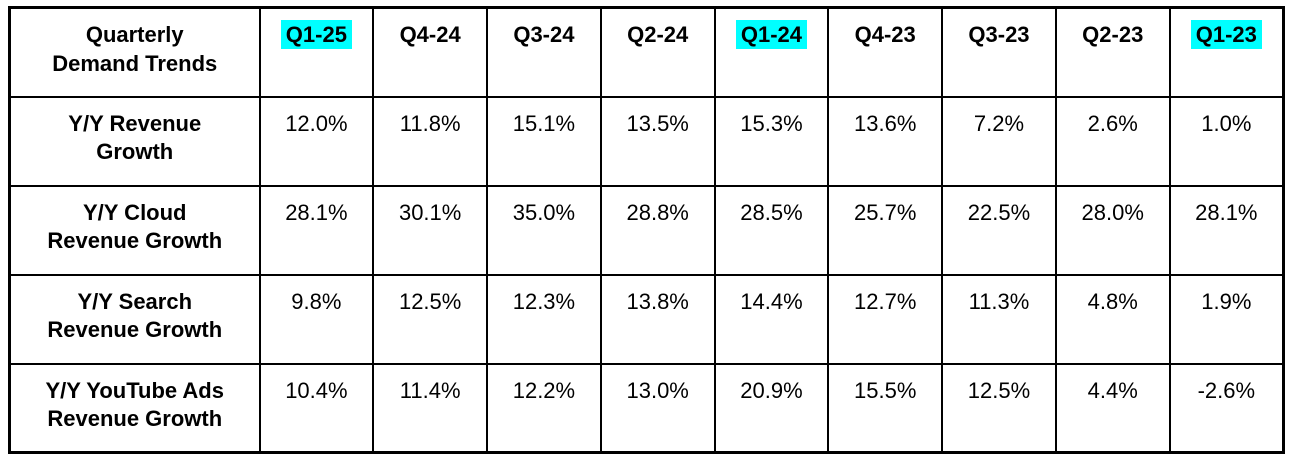 Image resolution: width=1292 pixels, height=466 pixels. I want to click on cell-youtube-q2-23: 4.4%, so click(1112, 408).